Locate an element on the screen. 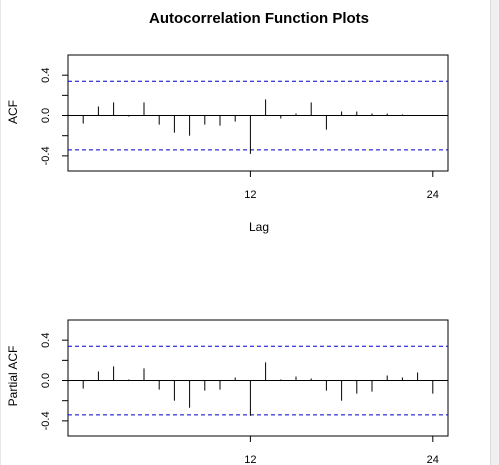 Image resolution: width=499 pixels, height=465 pixels. acf-x-tick-label: 12 is located at coordinates (250, 195).